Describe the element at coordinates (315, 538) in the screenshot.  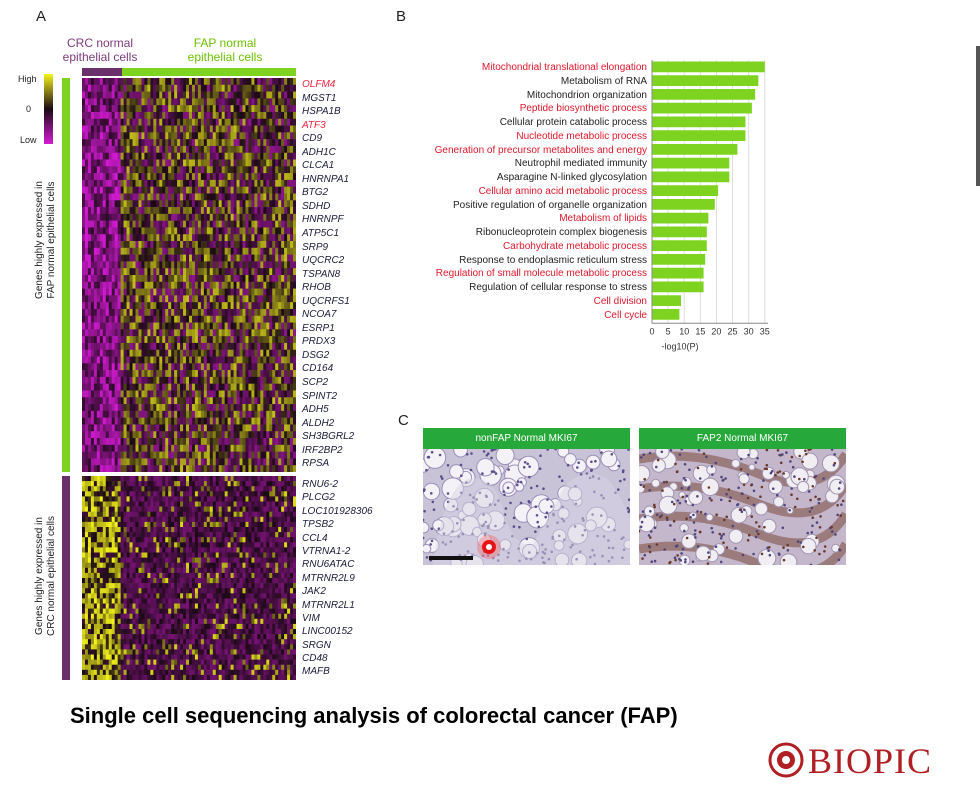
I see `gene-label: CCL4` at that location.